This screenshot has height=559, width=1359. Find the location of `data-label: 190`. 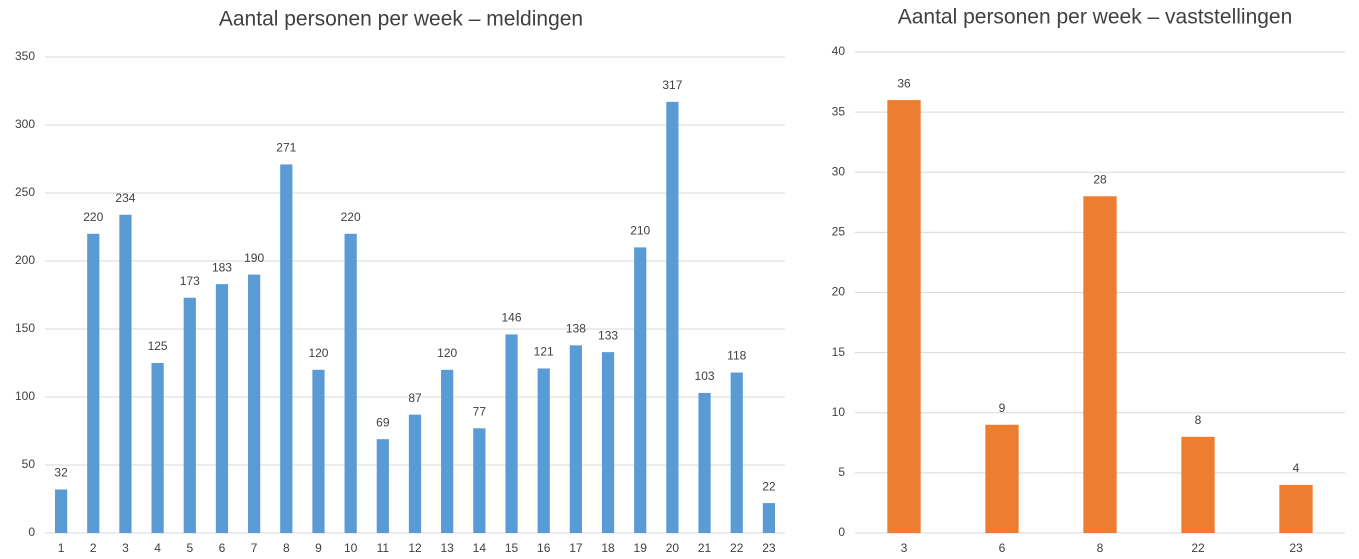

data-label: 190 is located at coordinates (254, 258).